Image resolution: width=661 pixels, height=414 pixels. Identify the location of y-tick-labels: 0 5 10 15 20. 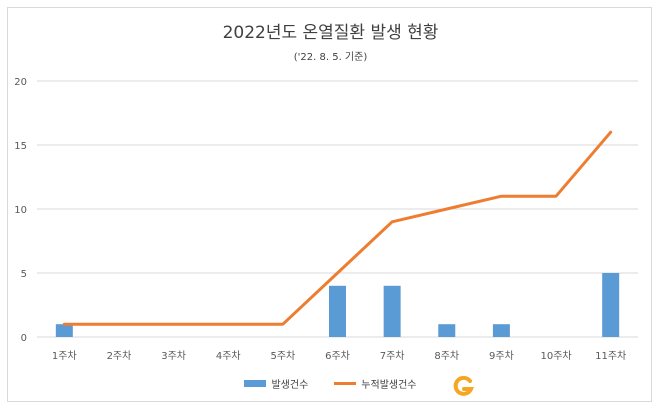
(20, 210).